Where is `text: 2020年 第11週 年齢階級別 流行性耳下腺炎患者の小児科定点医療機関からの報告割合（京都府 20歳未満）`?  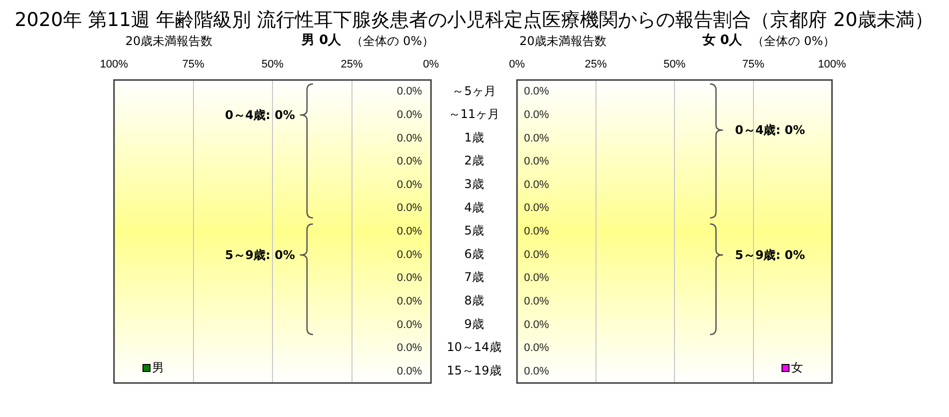
text: 2020年 第11週 年齢階級別 流行性耳下腺炎患者の小児科定点医療機関からの報告割合（京都府 20歳未満） is located at coordinates (474, 20).